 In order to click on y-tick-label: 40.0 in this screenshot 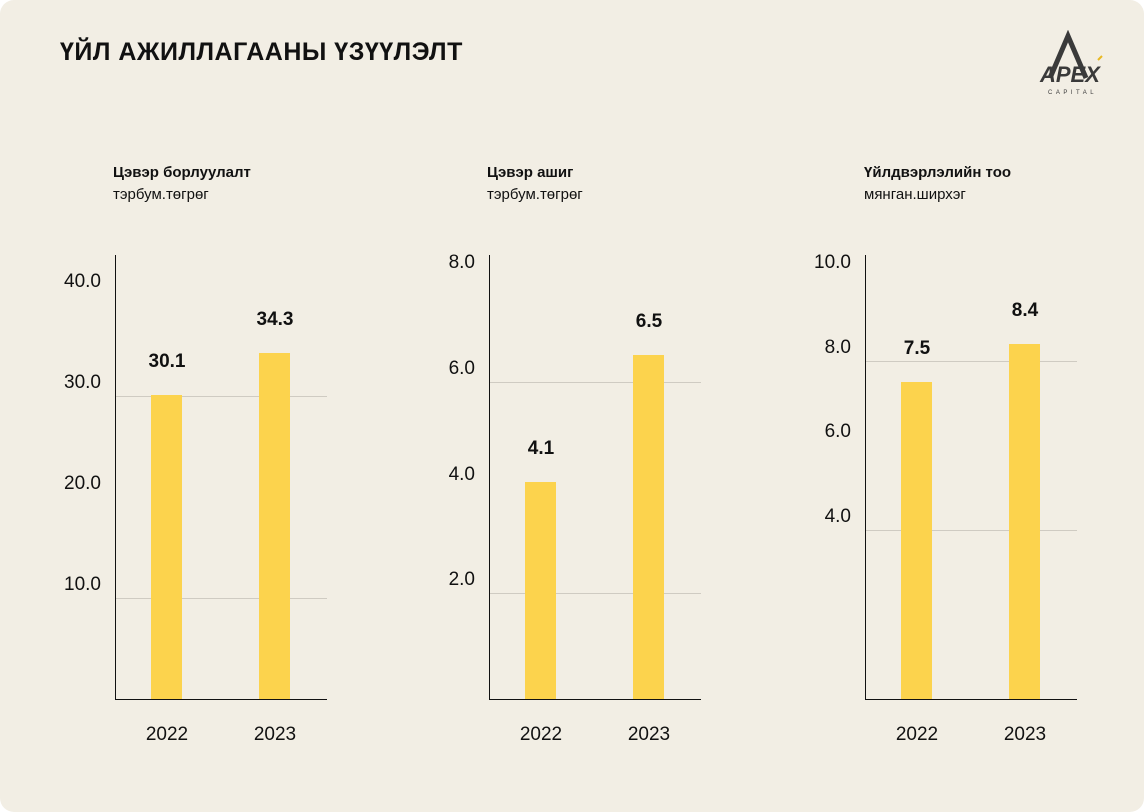, I will do `click(82, 282)`.